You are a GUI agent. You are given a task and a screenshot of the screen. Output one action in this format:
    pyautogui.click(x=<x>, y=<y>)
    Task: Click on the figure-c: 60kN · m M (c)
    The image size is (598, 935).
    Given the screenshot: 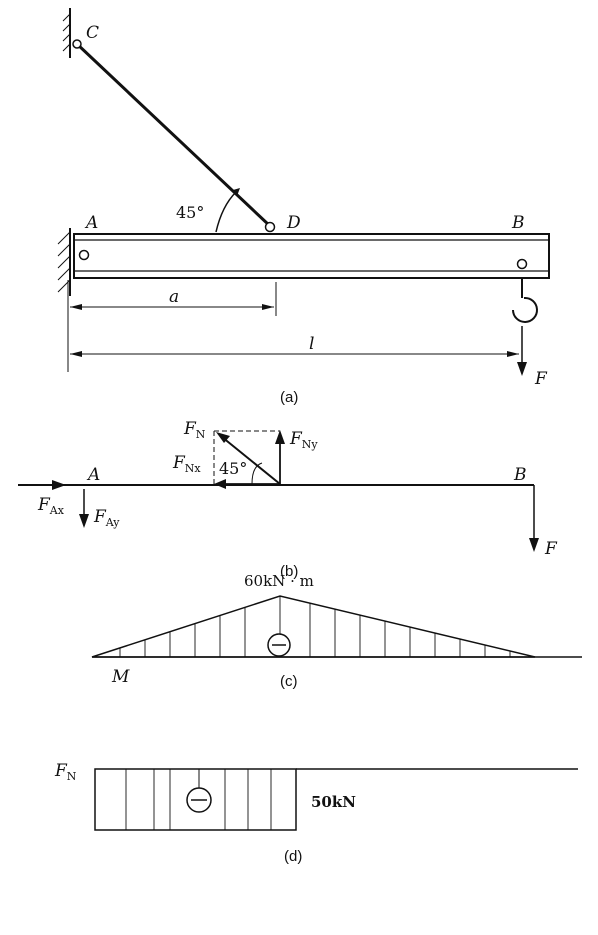 What is the action you would take?
    pyautogui.click(x=336, y=631)
    